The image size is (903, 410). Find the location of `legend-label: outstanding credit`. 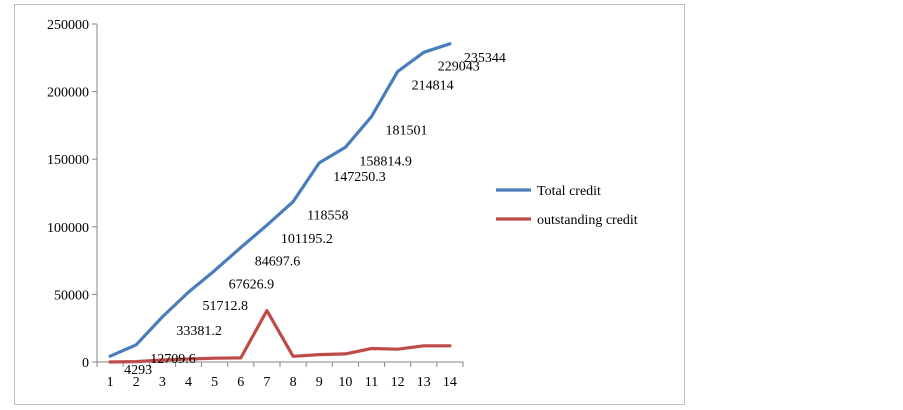

legend-label: outstanding credit is located at coordinates (587, 220).